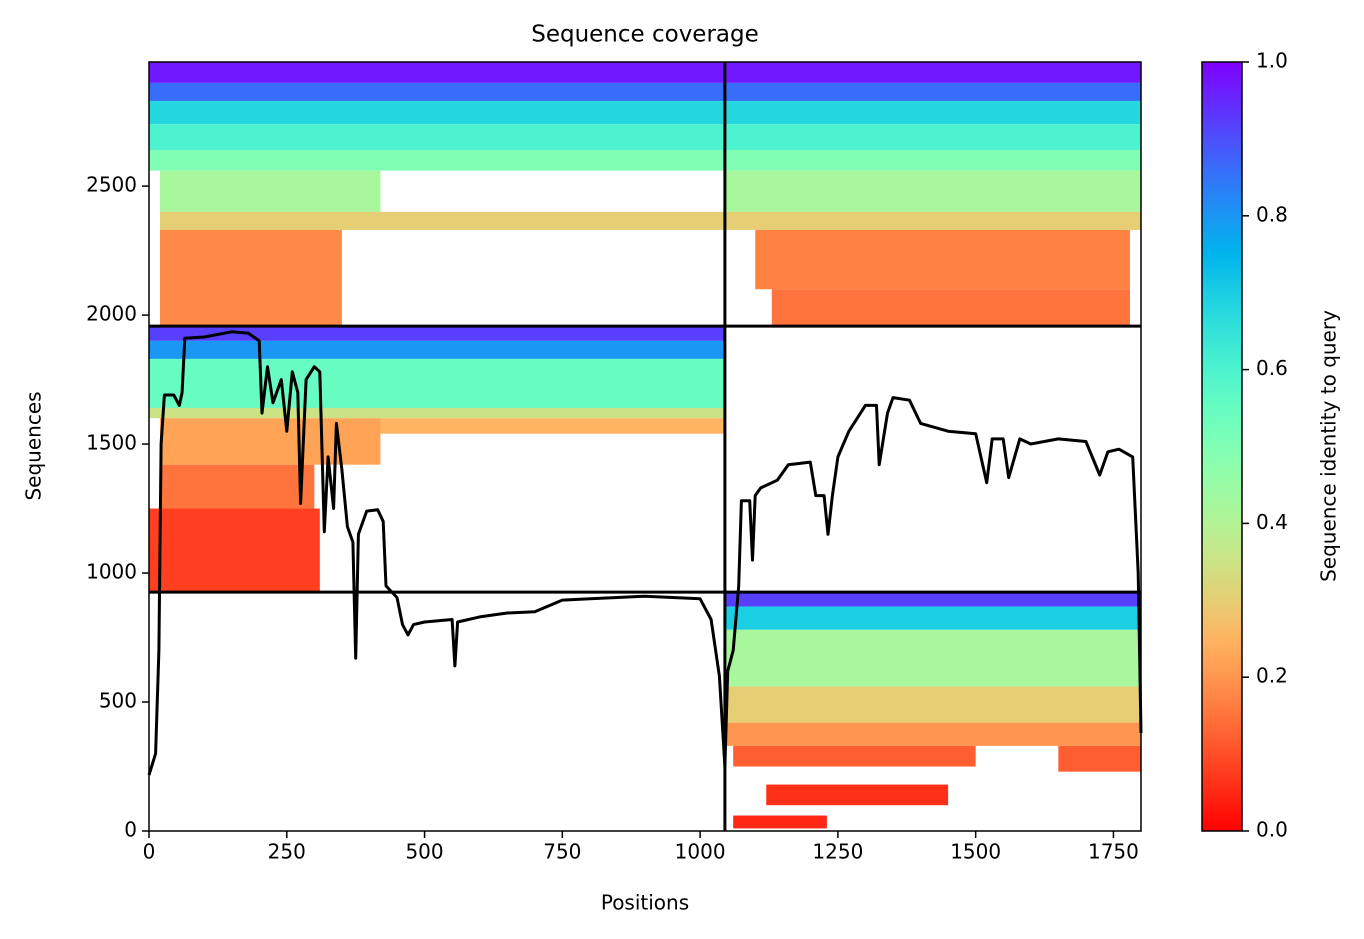 The image size is (1364, 939). What do you see at coordinates (562, 852) in the screenshot?
I see `x-tick-label: 750` at bounding box center [562, 852].